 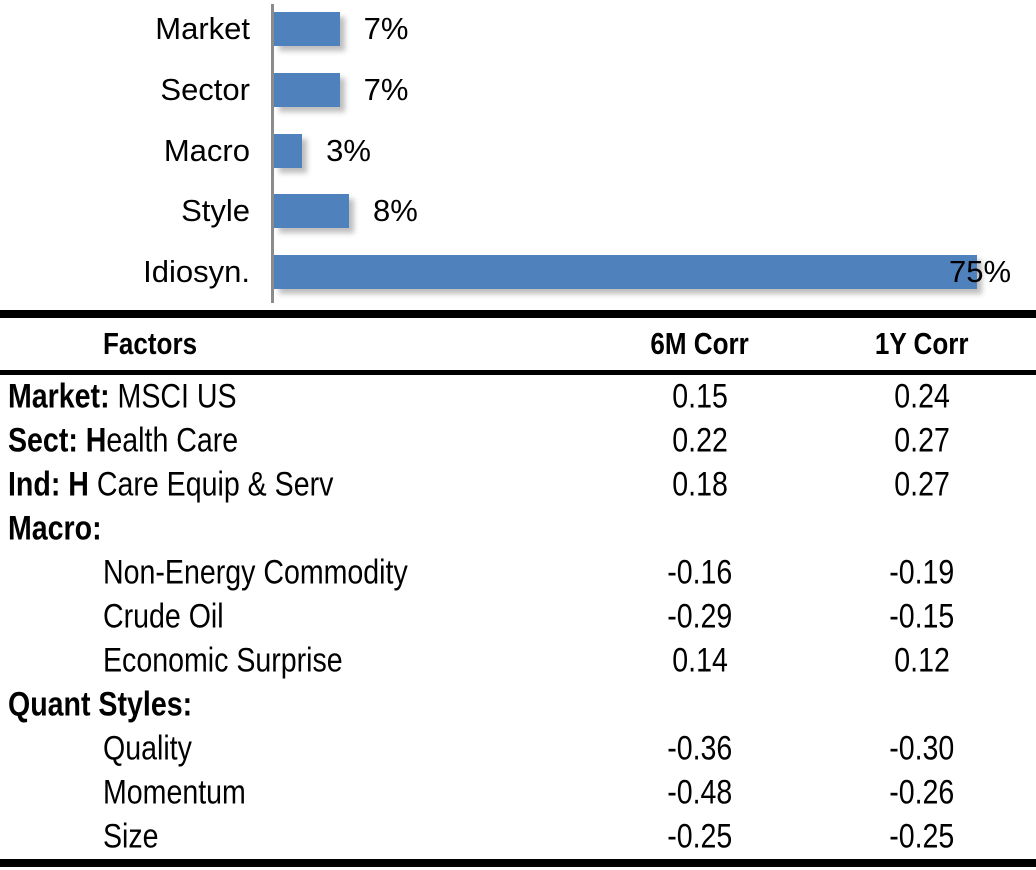 I want to click on row-label: Size, so click(x=131, y=836).